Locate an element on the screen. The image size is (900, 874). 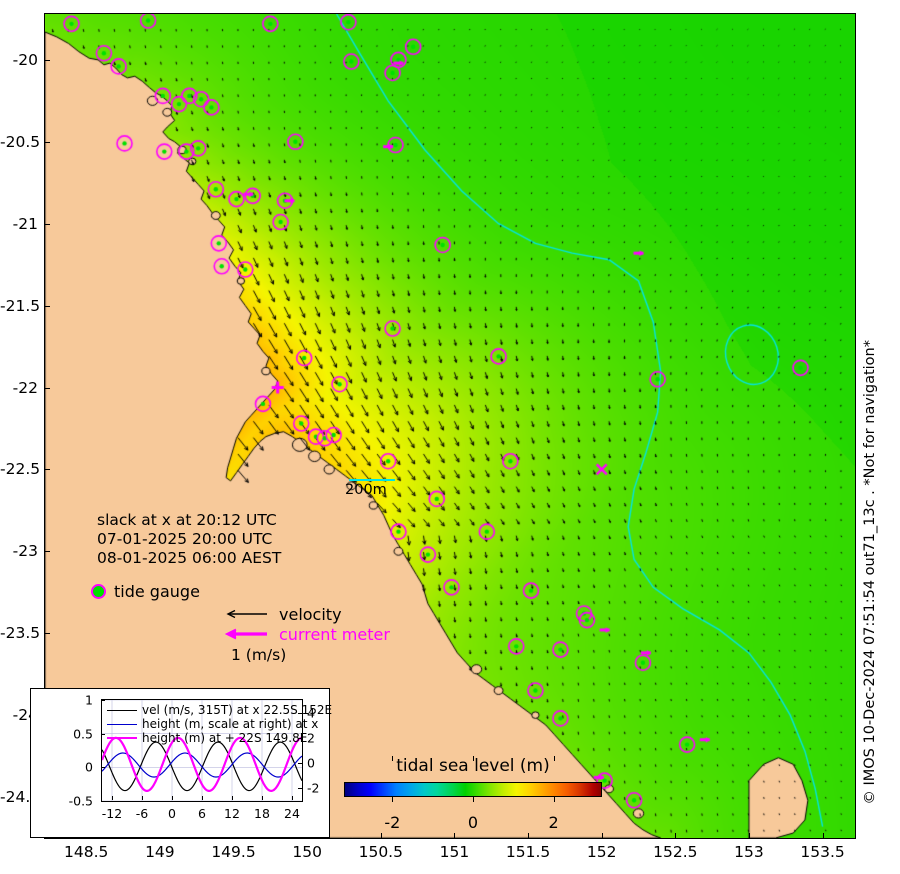
colorbar-title: tidal sea level (m) is located at coordinates (473, 766).